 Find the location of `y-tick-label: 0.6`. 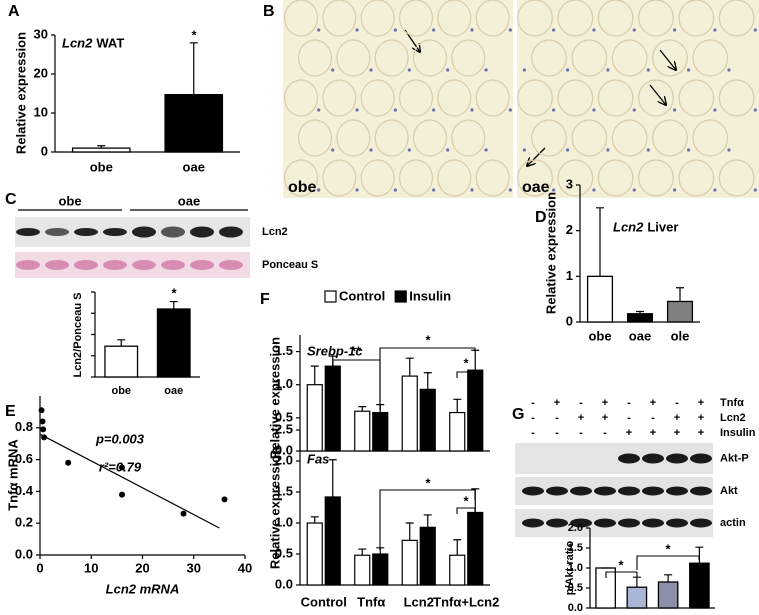

y-tick-label: 0.6 is located at coordinates (24, 458).